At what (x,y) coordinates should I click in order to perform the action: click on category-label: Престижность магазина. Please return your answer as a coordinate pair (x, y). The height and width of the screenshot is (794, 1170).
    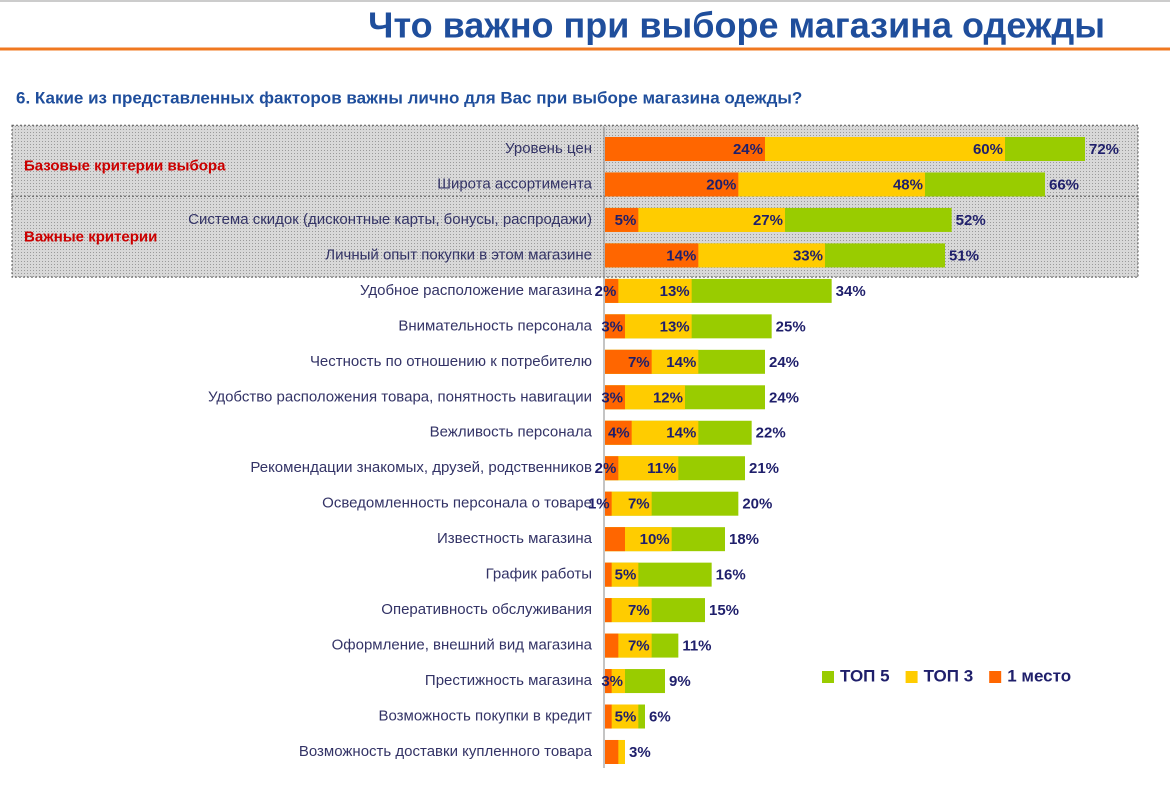
    Looking at the image, I should click on (509, 680).